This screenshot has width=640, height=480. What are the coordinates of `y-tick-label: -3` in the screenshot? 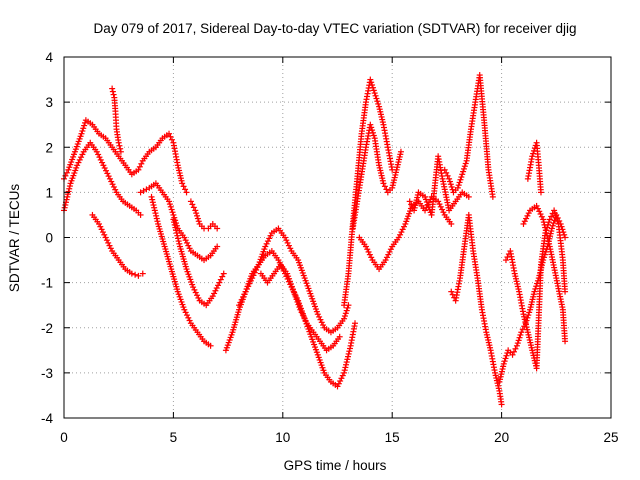 It's located at (47, 373).